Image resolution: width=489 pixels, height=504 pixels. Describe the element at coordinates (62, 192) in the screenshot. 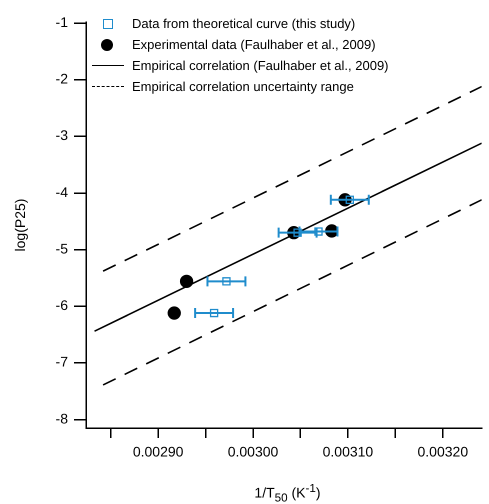

I see `y-tick-label: -4` at that location.